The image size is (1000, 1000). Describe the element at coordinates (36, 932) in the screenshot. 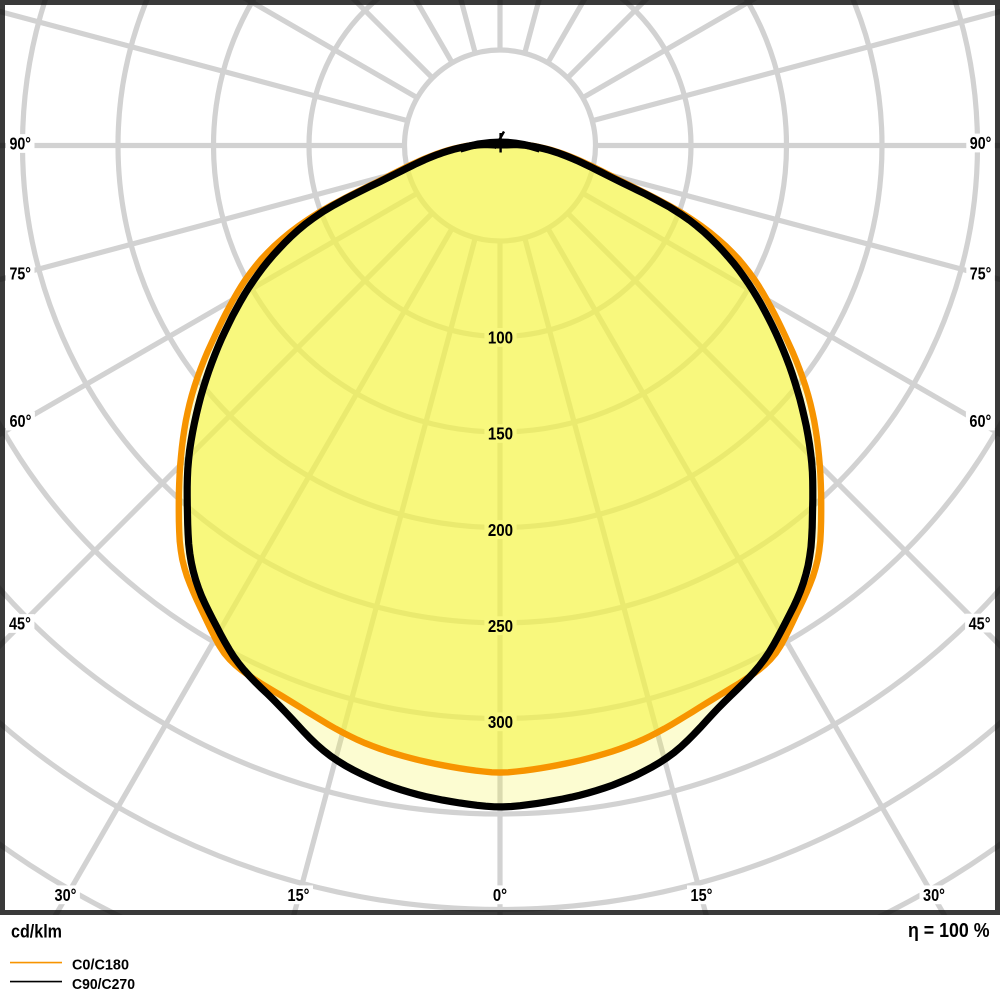

I see `svg-text: cd/klm` at that location.